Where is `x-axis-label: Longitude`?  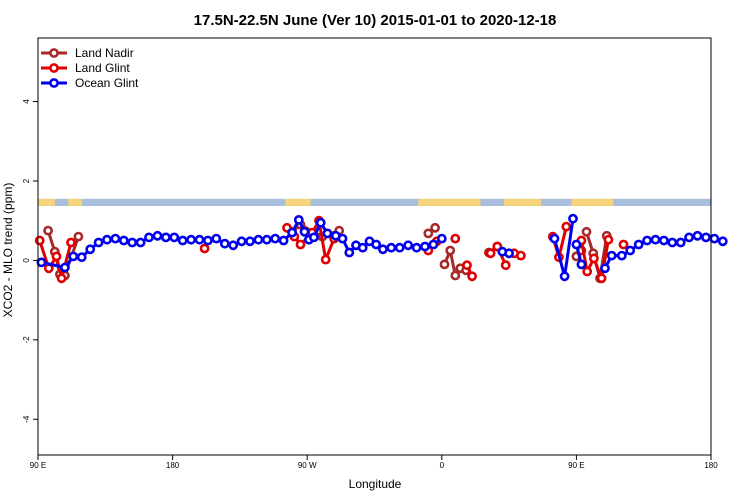
x-axis-label: Longitude is located at coordinates (375, 484).